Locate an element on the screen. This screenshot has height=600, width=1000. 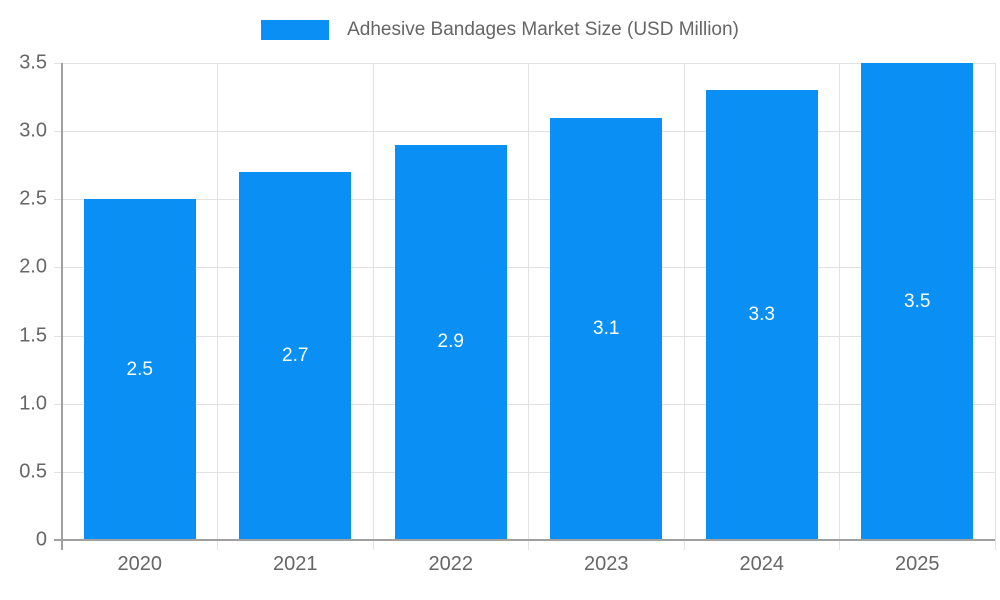
bar-2020: 2.5 is located at coordinates (139, 369).